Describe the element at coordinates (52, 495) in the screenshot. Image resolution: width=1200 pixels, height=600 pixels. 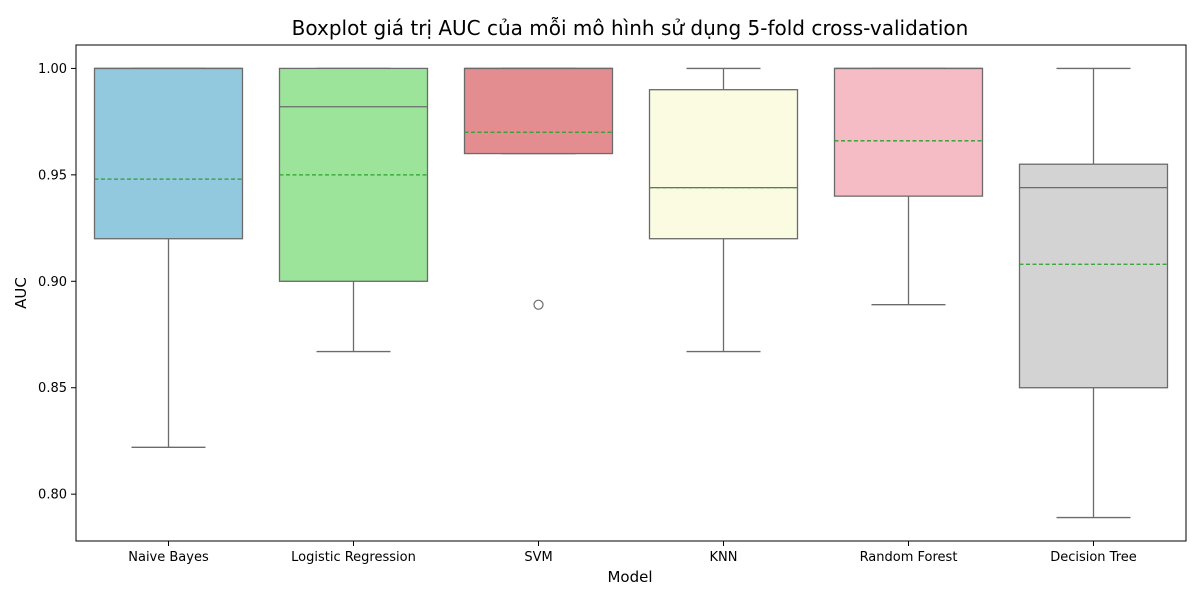
I see `y-tick-label: 0.80` at that location.